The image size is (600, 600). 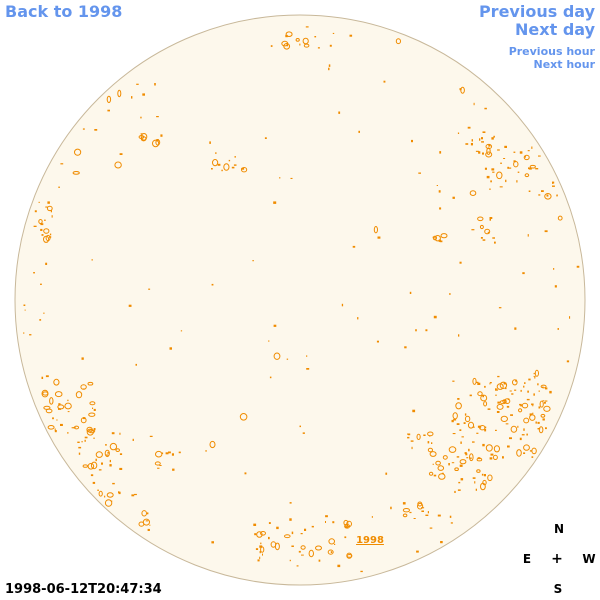 I want to click on next-day-link: Next day, so click(x=555, y=29).